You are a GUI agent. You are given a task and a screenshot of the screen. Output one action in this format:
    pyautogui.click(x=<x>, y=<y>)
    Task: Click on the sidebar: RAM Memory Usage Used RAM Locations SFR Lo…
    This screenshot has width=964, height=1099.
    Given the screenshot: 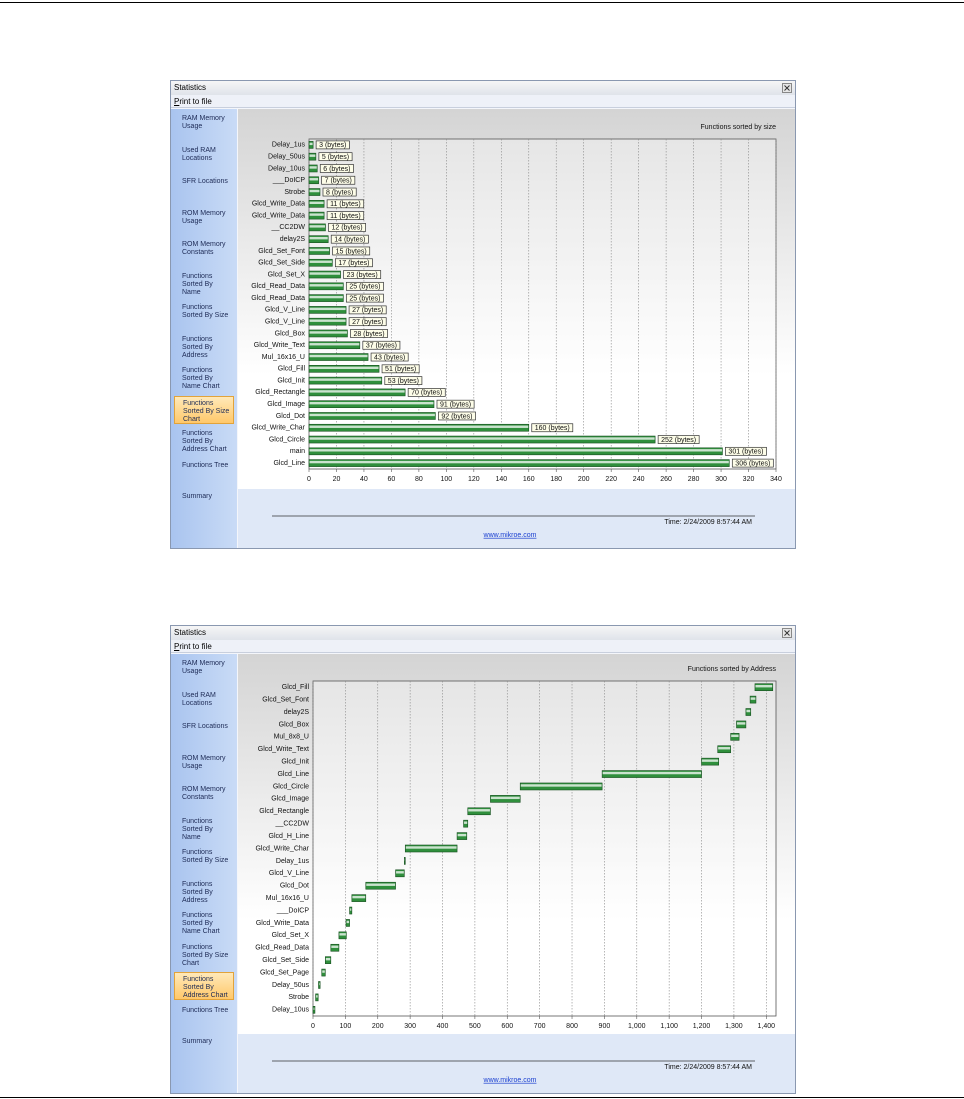 What is the action you would take?
    pyautogui.click(x=204, y=328)
    